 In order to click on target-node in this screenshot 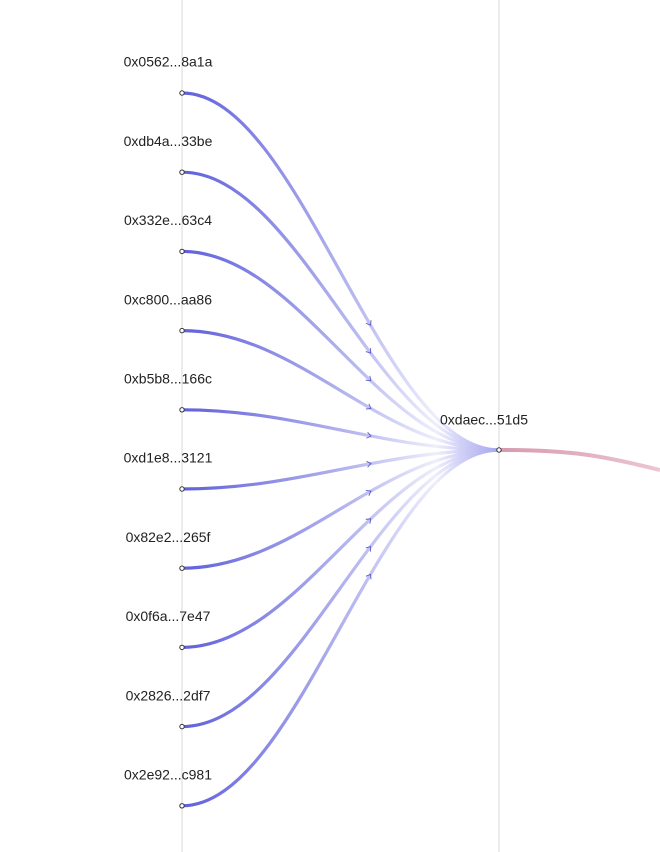, I will do `click(499, 450)`.